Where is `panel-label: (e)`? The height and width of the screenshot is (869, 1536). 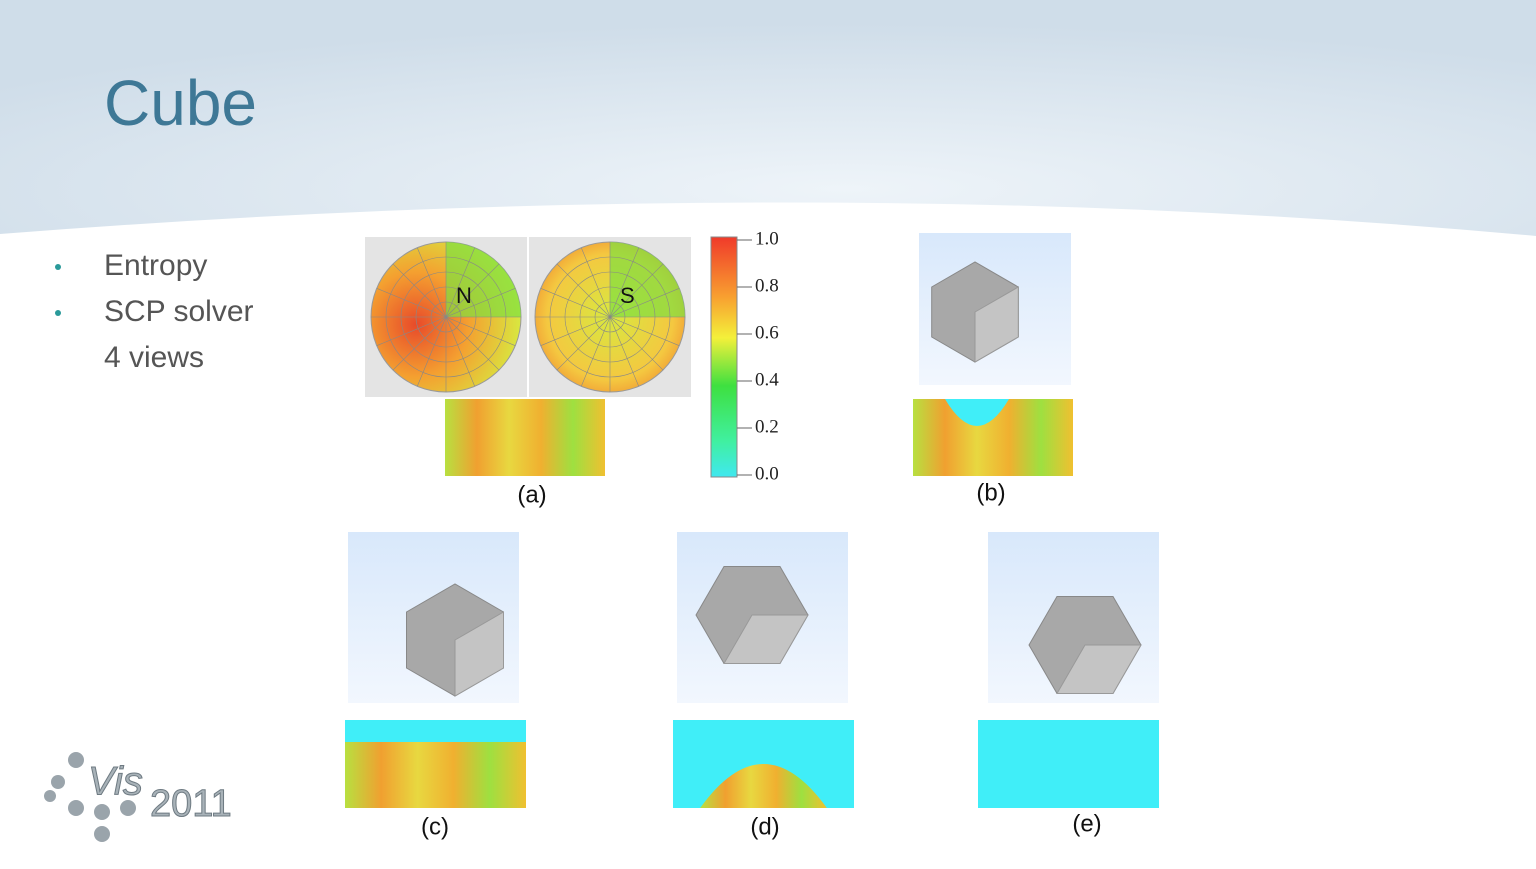 panel-label: (e) is located at coordinates (1086, 823).